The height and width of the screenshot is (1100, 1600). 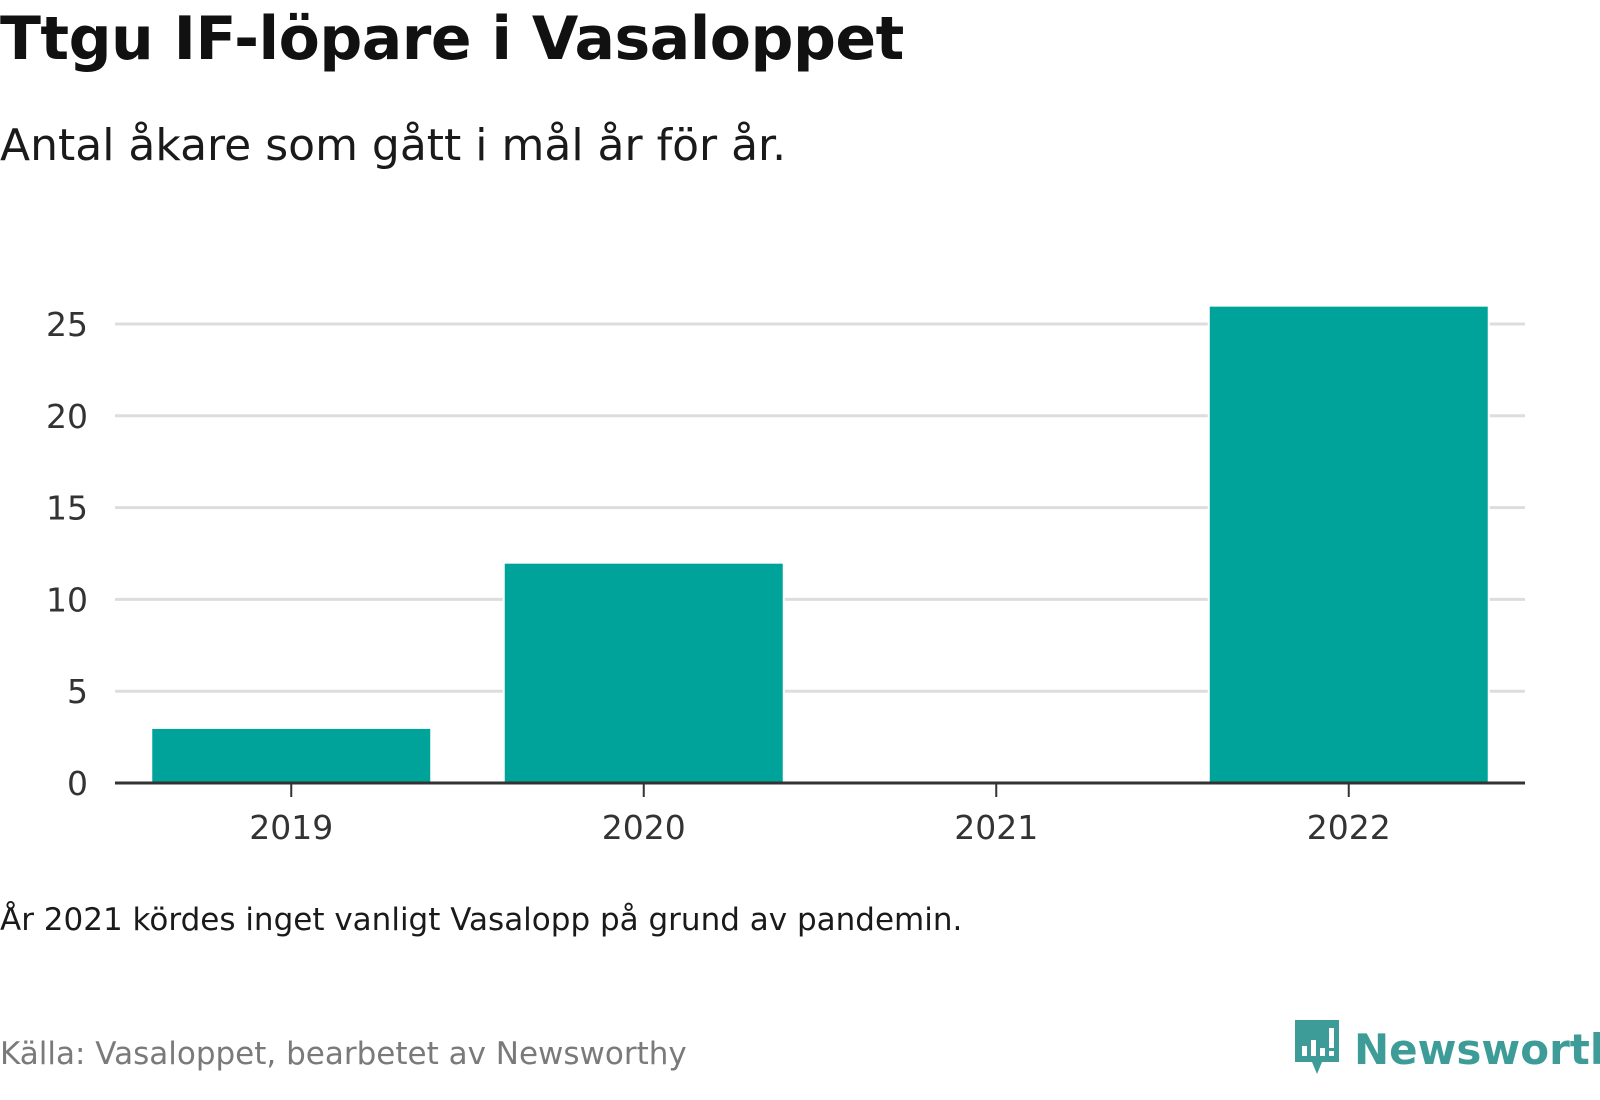 I want to click on x-tick-label: 2020, so click(x=644, y=827).